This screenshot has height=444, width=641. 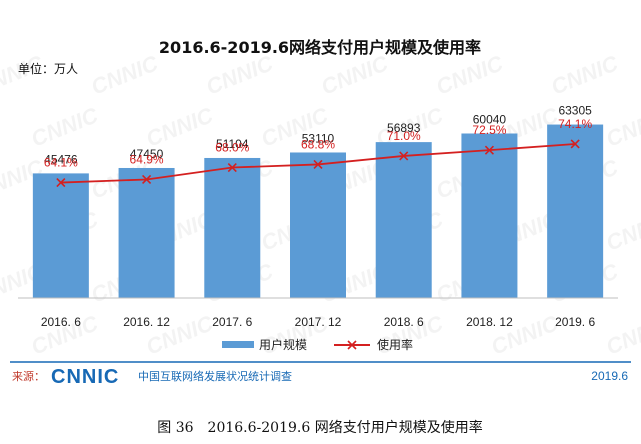 I want to click on line-value-label: 68.8%, so click(x=318, y=144).